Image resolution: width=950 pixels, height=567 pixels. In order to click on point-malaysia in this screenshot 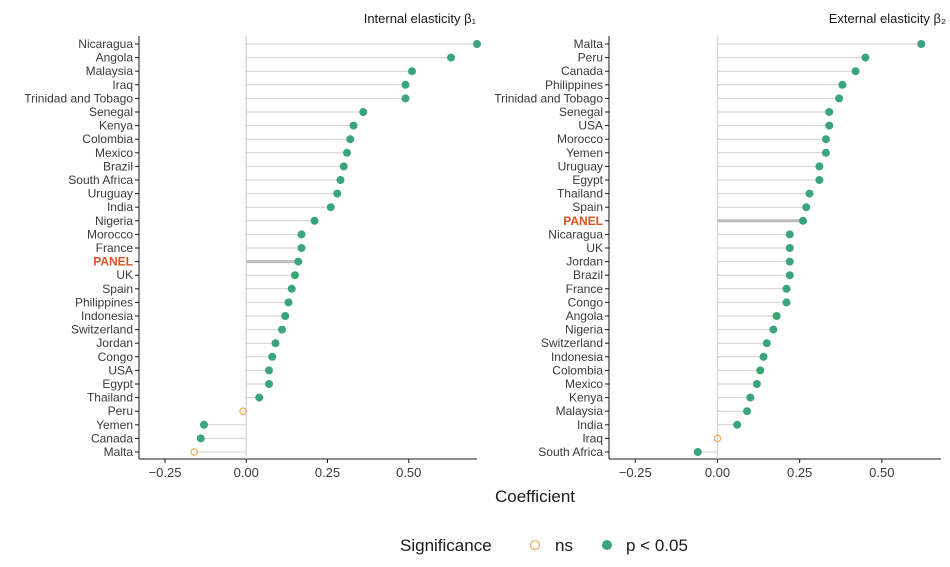, I will do `click(747, 411)`.